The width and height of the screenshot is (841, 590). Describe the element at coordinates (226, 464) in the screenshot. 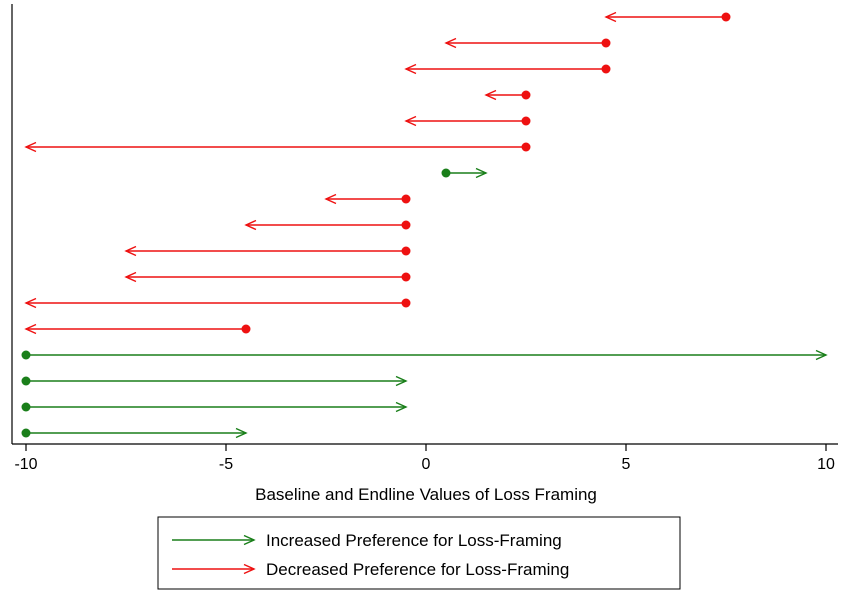

I see `x-tick-label: -5` at that location.